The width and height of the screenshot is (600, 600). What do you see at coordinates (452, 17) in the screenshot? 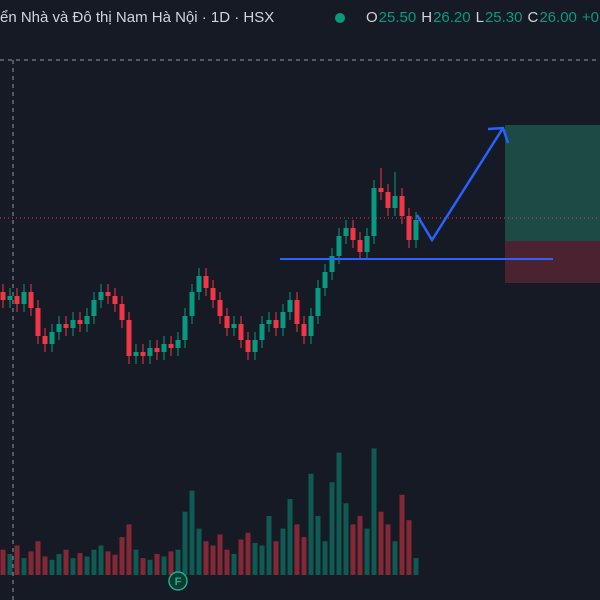
I see `ohlc-value: 26.20` at bounding box center [452, 17].